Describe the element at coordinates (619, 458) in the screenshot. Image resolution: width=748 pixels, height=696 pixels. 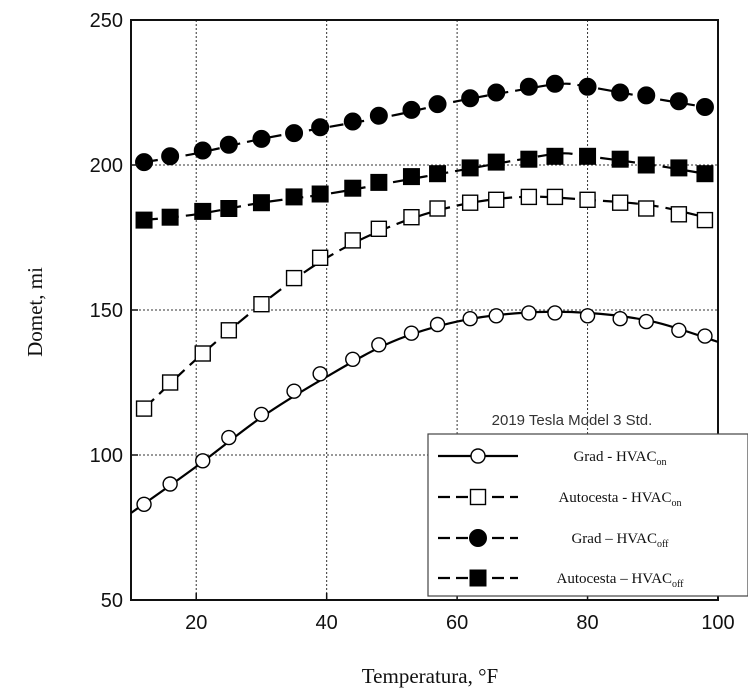
I see `legend-label-1: Grad - HVACon` at that location.